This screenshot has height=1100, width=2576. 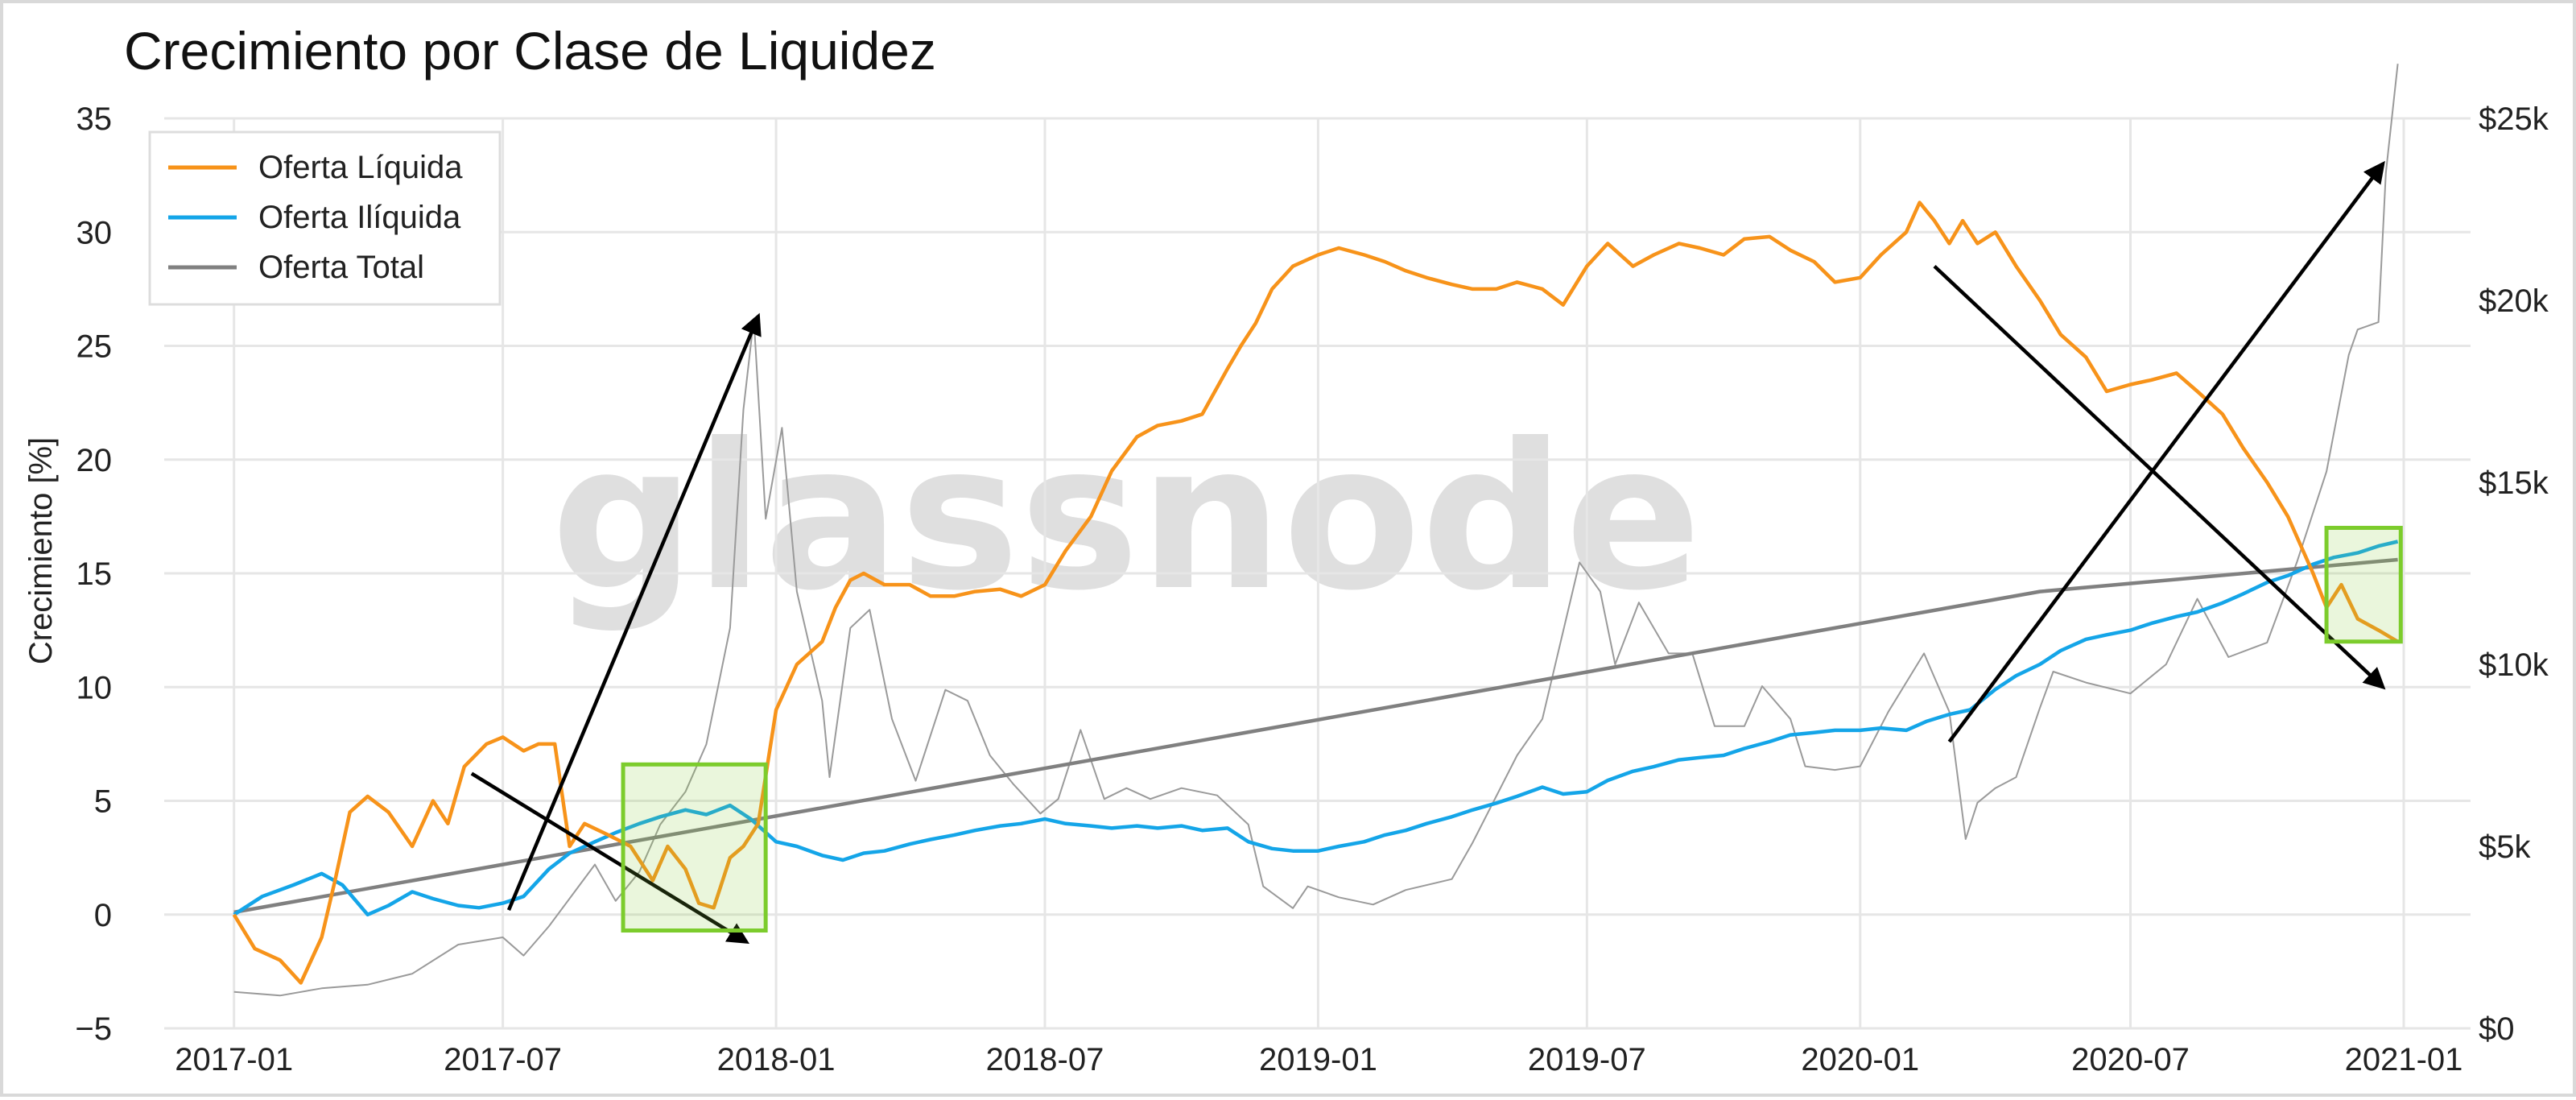 I want to click on x-tick-label: 2021-01, so click(x=2404, y=1059).